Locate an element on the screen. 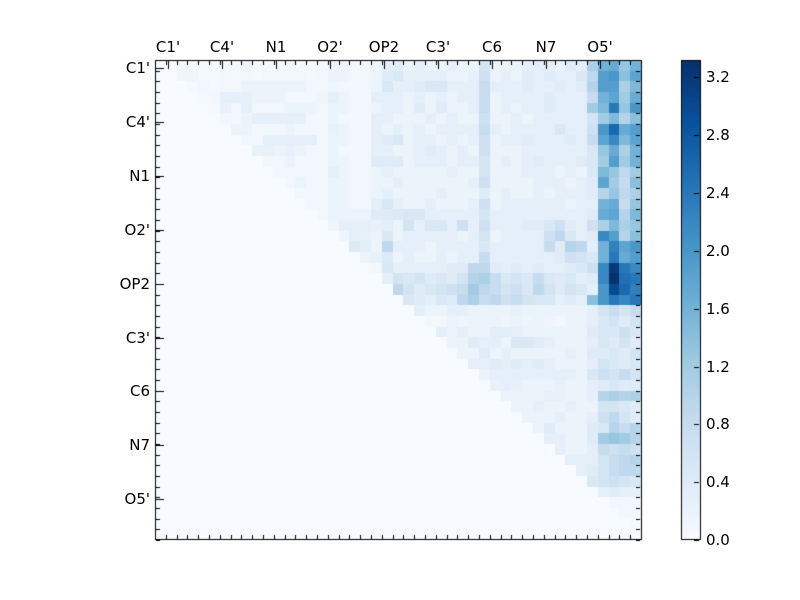 This screenshot has height=600, width=800. y-tick-label-C6: C6 is located at coordinates (139, 391).